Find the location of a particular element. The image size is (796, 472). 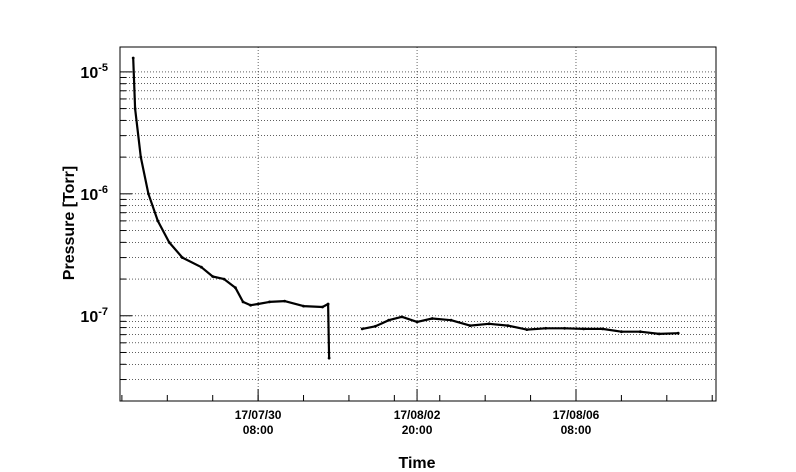

x-tick-label-date: 17/07/30 is located at coordinates (258, 415).